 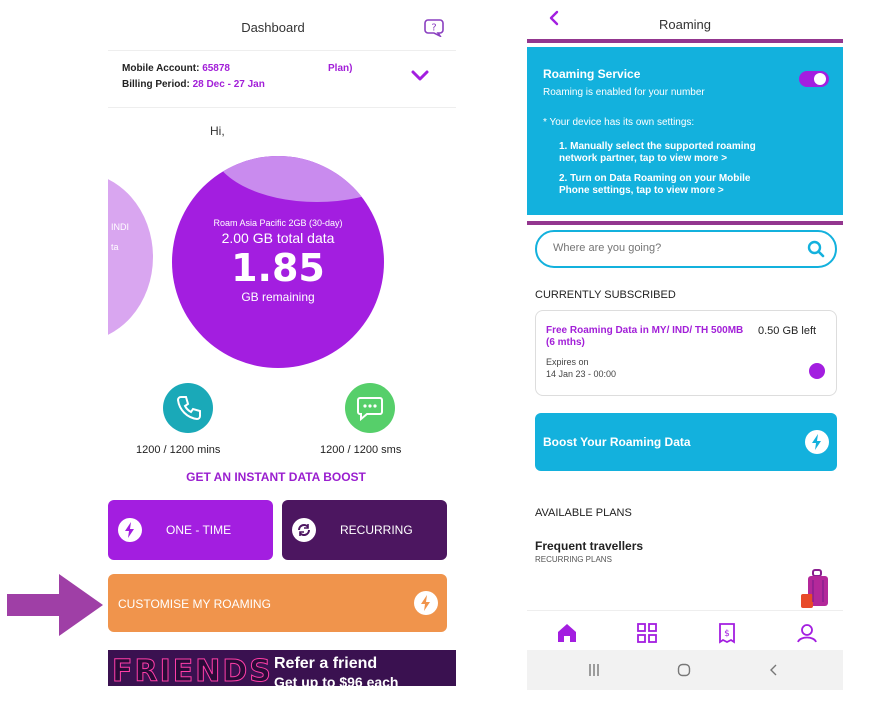 What do you see at coordinates (277, 603) in the screenshot?
I see `customise-roaming-button: CUSTOMISE MY ROAMING` at bounding box center [277, 603].